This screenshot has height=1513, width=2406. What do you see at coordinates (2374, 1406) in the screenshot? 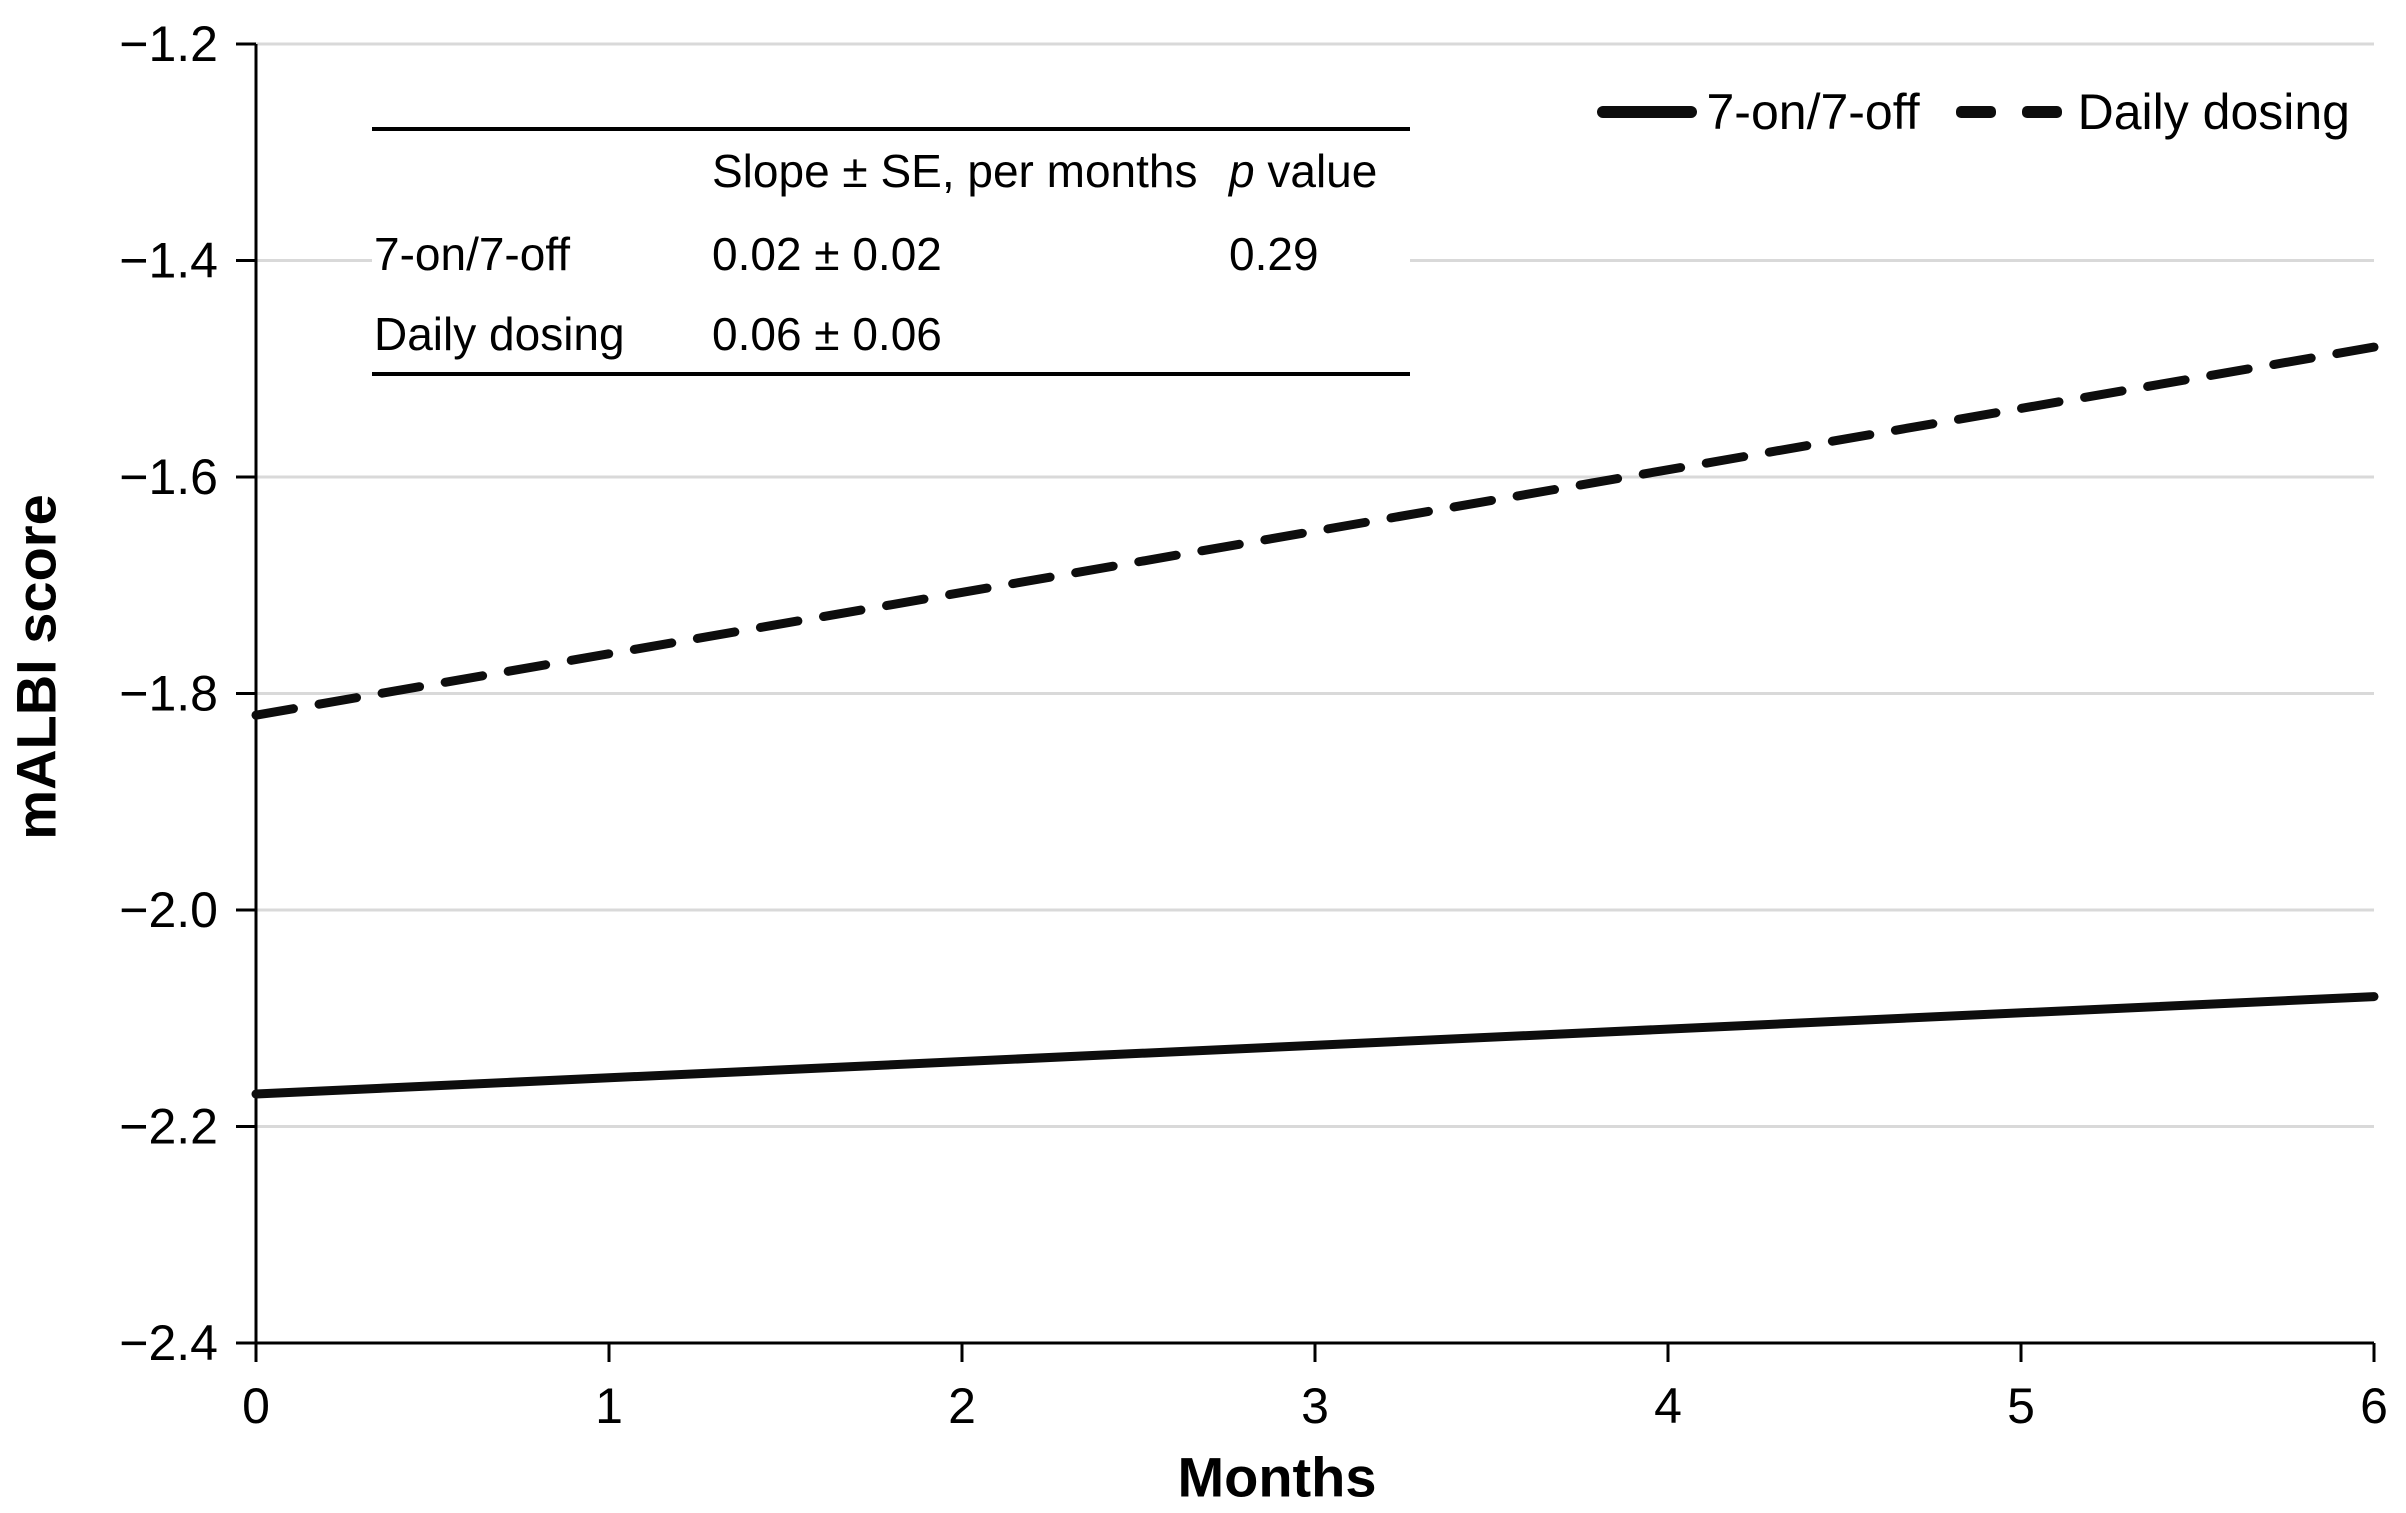
I see `x-tick-label: 6` at bounding box center [2374, 1406].